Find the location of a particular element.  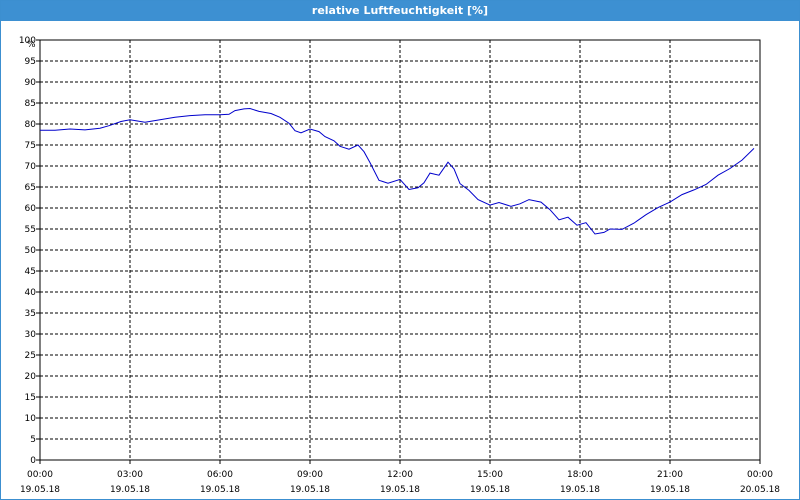

y-tick-label: 65 is located at coordinates (30, 188).